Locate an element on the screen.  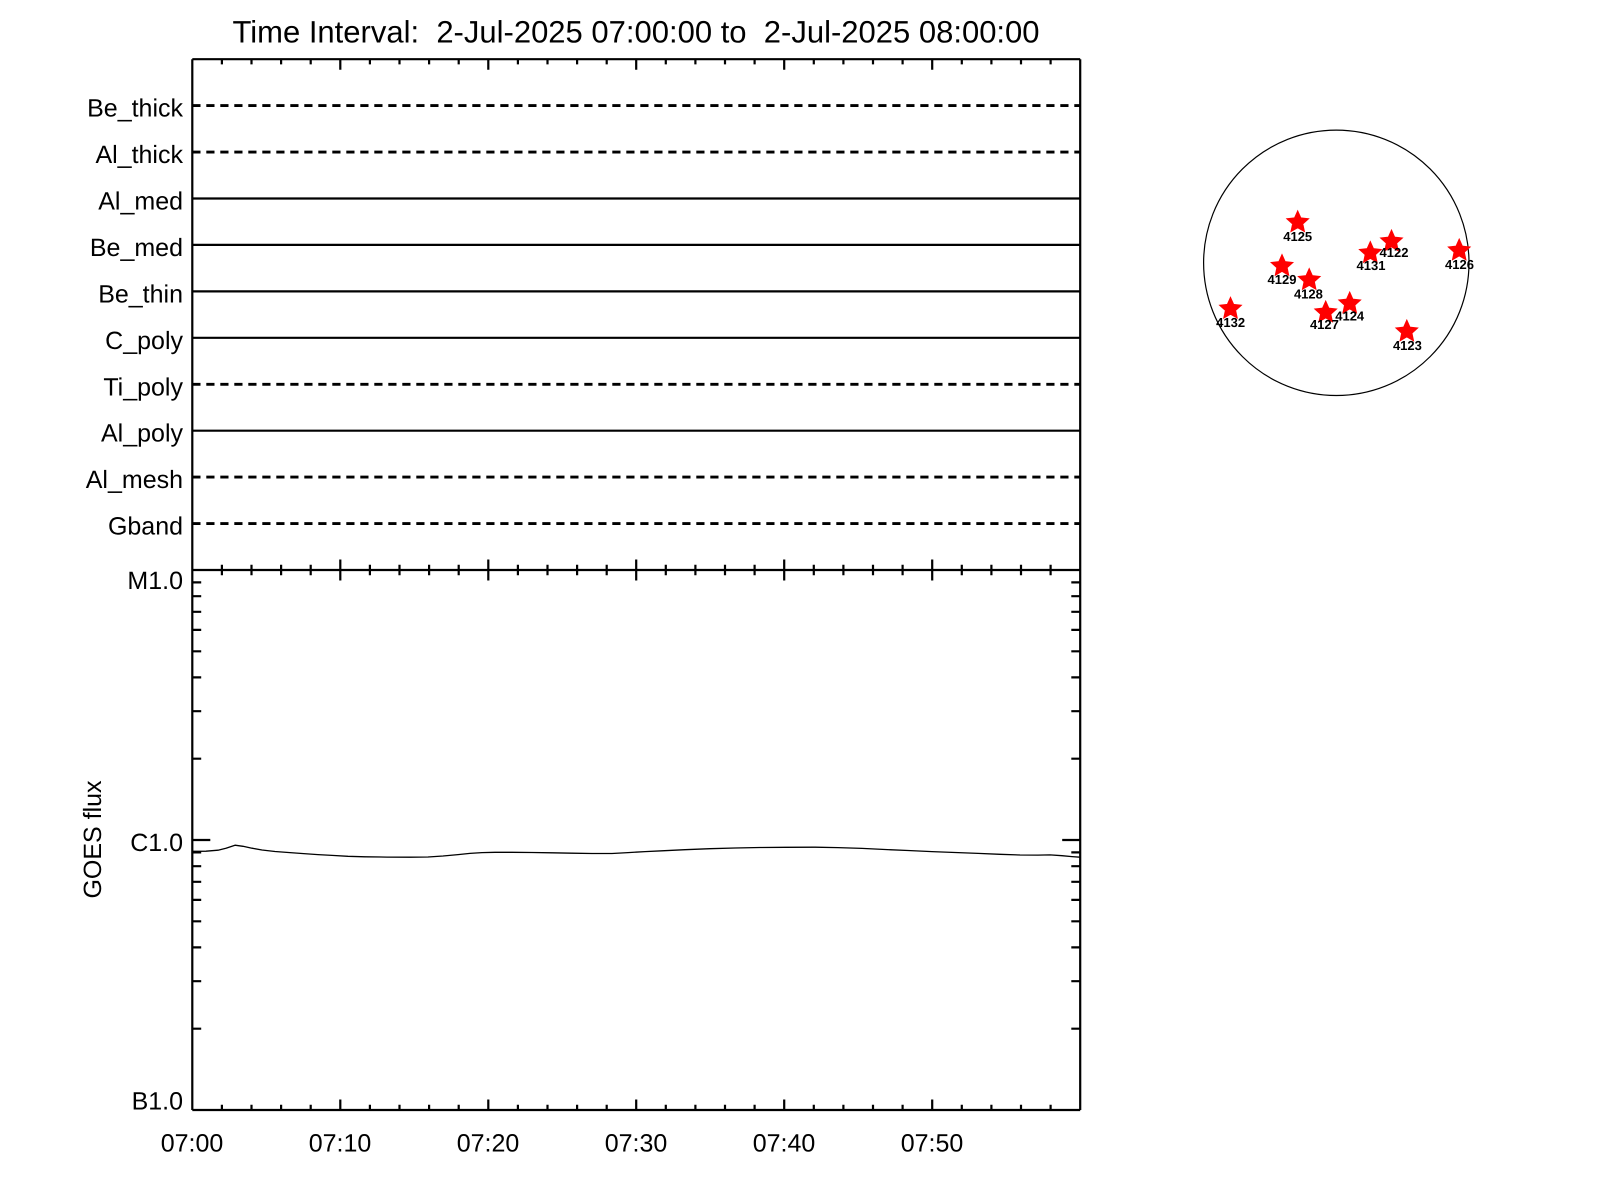
svg-text: C1.0 is located at coordinates (156, 843).